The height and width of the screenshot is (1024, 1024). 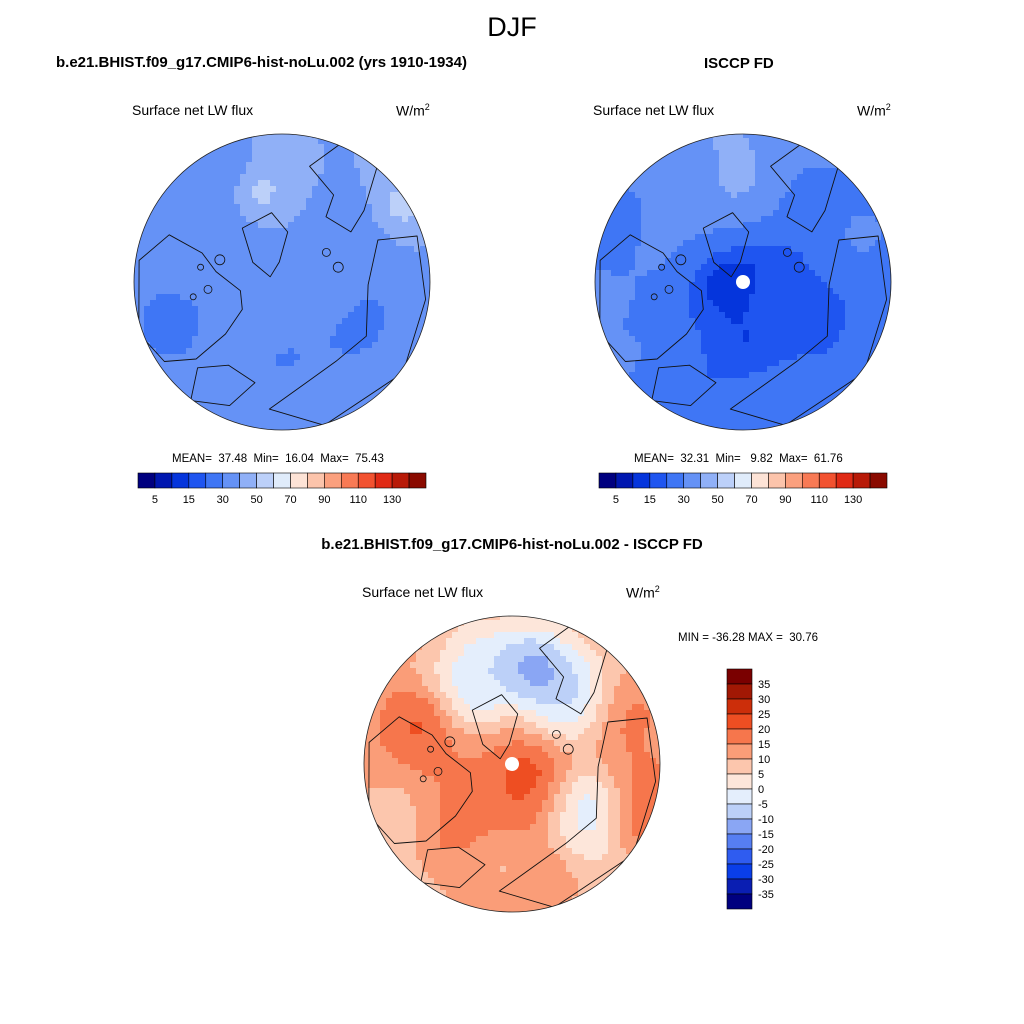 I want to click on obs-variable-label: Surface net LW flux, so click(x=654, y=110).